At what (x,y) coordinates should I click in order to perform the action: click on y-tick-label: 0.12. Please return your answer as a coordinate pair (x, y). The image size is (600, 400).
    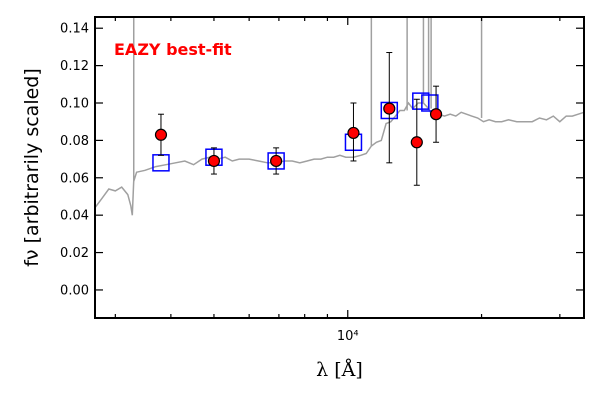
    Looking at the image, I should click on (74, 66).